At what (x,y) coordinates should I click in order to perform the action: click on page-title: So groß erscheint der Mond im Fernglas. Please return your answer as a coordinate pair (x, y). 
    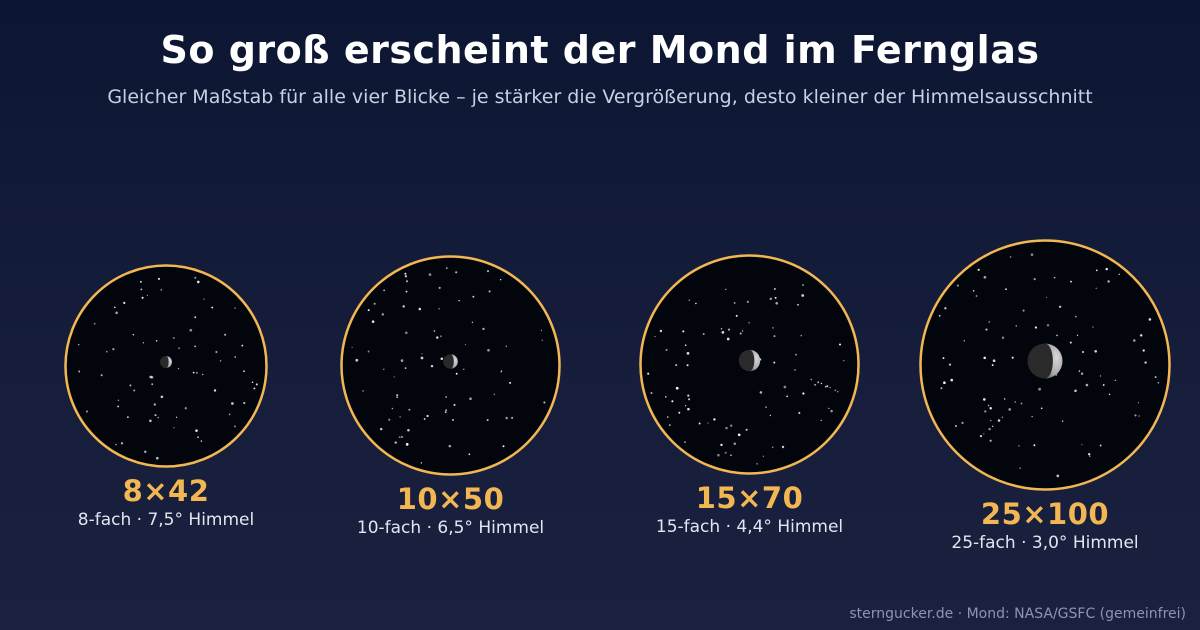
    Looking at the image, I should click on (600, 50).